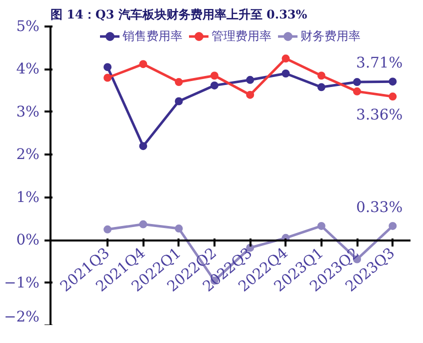  What do you see at coordinates (379, 63) in the screenshot?
I see `data-label: 3.71%` at bounding box center [379, 63].